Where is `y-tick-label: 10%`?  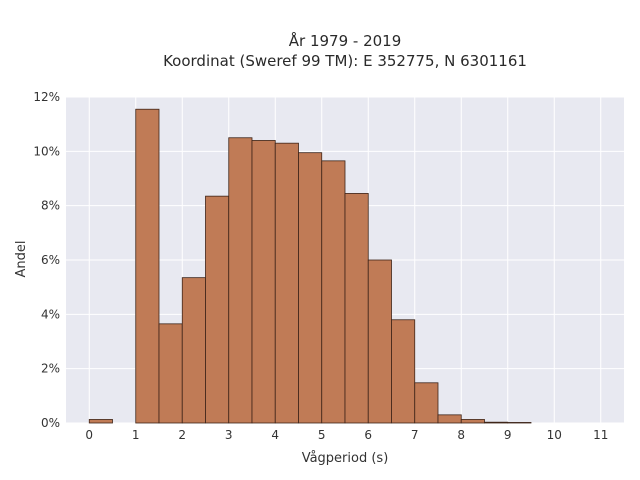
y-tick-label: 10% is located at coordinates (46, 151).